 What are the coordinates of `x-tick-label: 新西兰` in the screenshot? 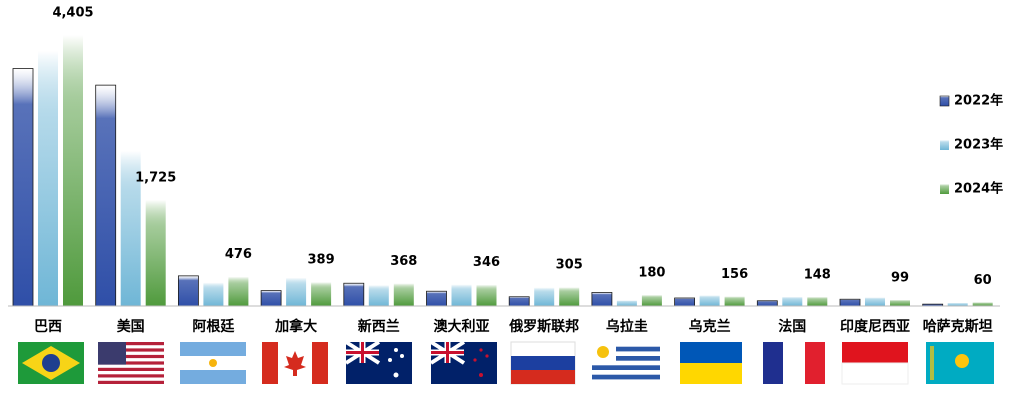 It's located at (379, 326).